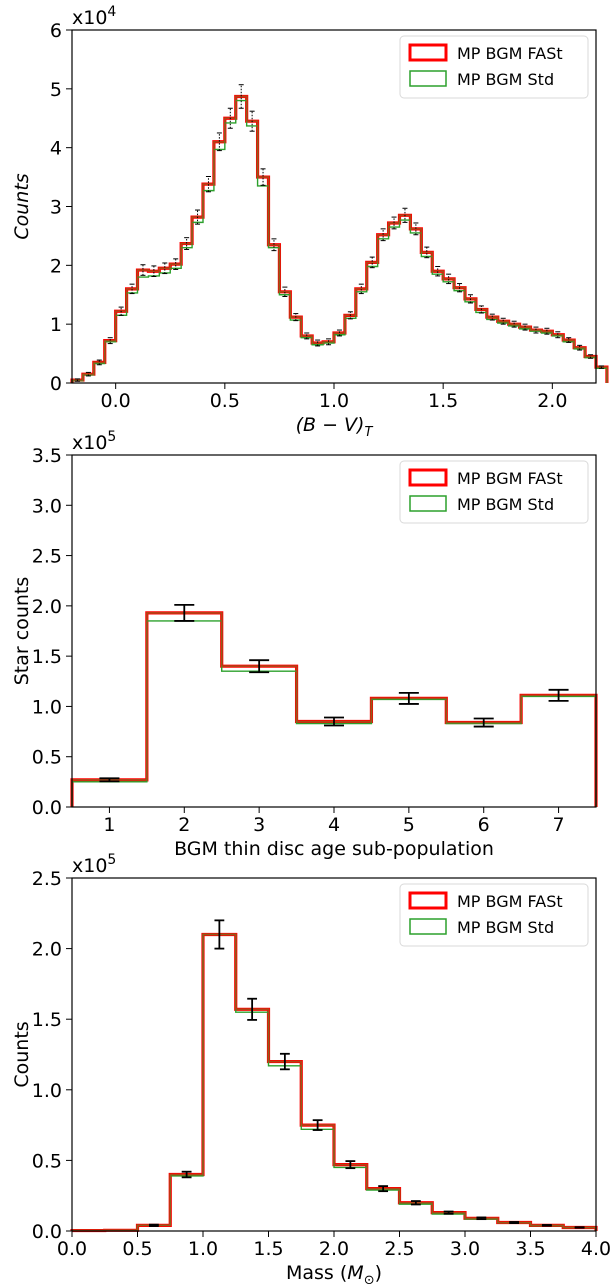 The image size is (612, 1284). I want to click on series-overlap-line, so click(334, 709).